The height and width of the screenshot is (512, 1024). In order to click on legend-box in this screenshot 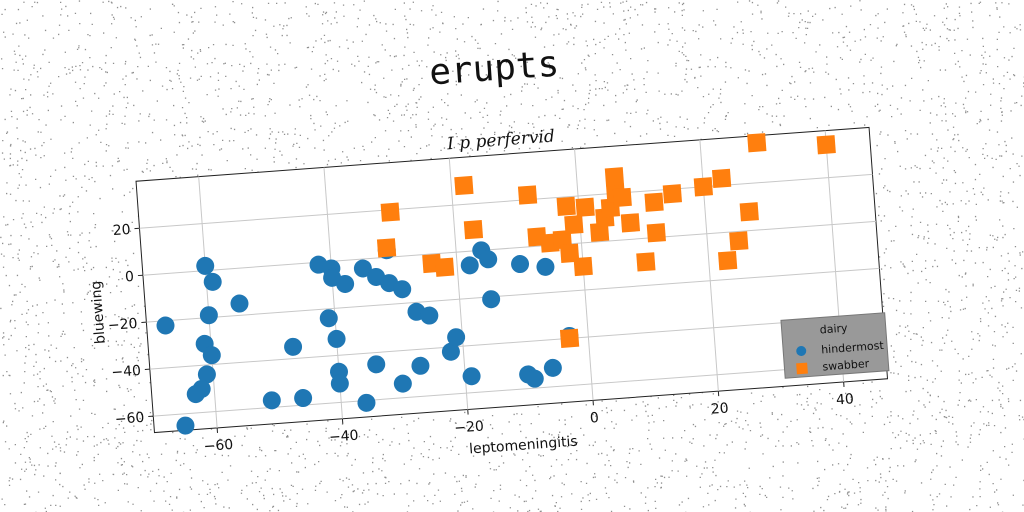, I will do `click(835, 345)`.